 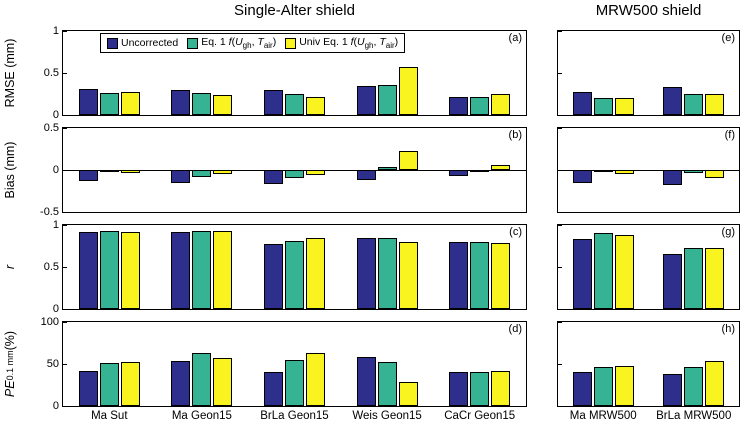 I want to click on panel-letter: (e), so click(x=728, y=38).